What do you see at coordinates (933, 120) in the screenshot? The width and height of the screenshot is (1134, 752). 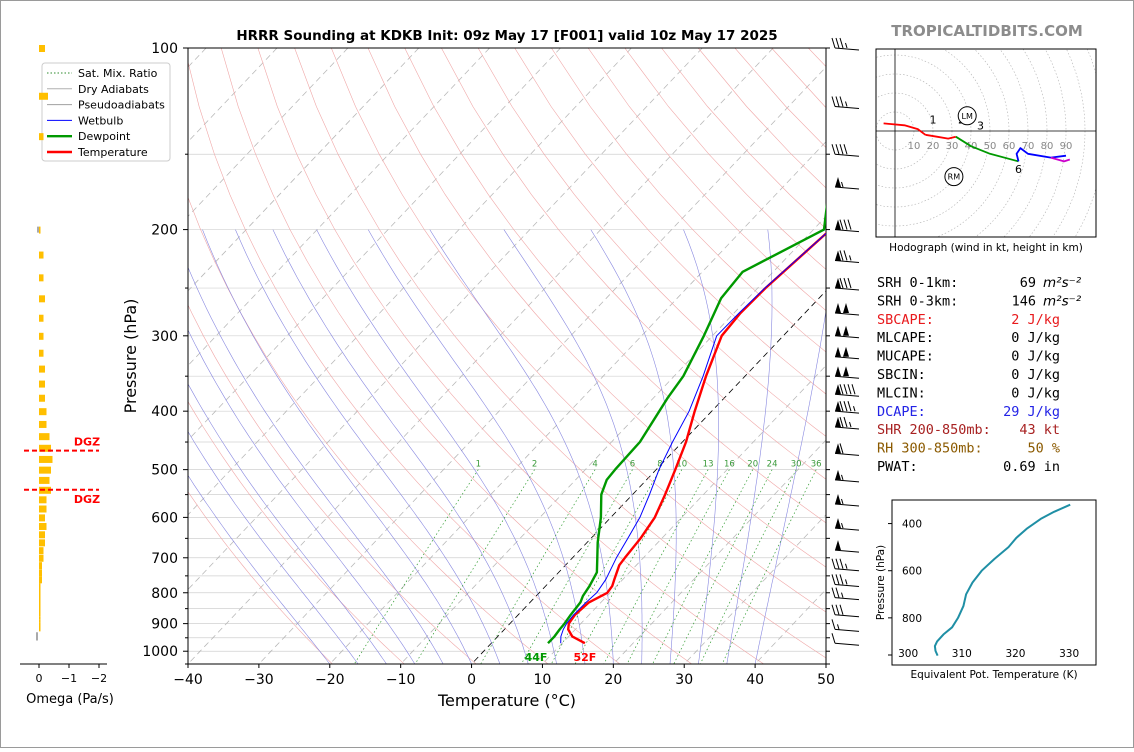 I see `hodograph-height-label: 1` at bounding box center [933, 120].